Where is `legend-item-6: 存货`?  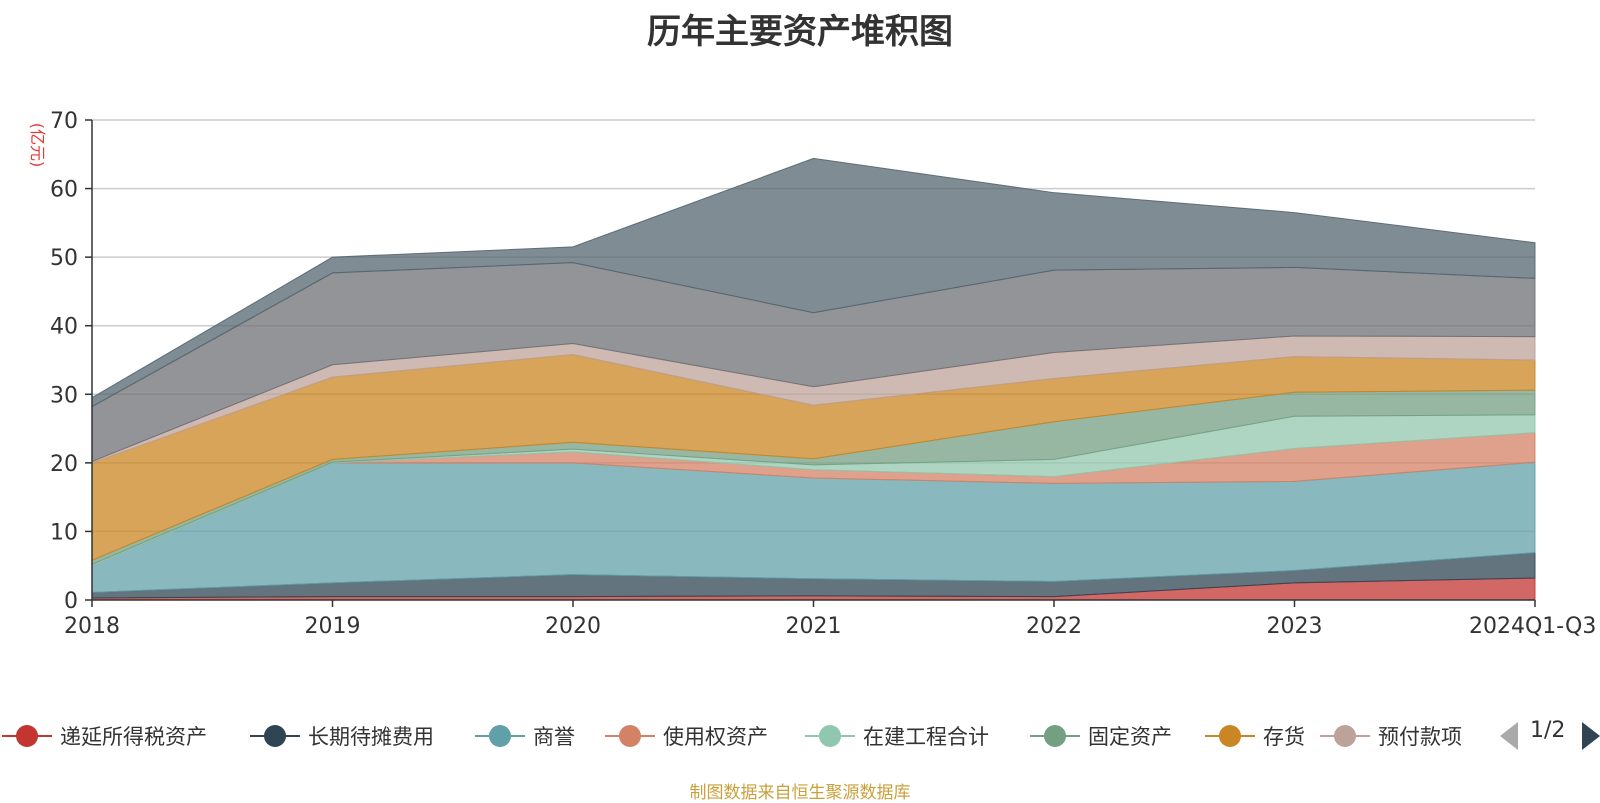 legend-item-6: 存货 is located at coordinates (1255, 736).